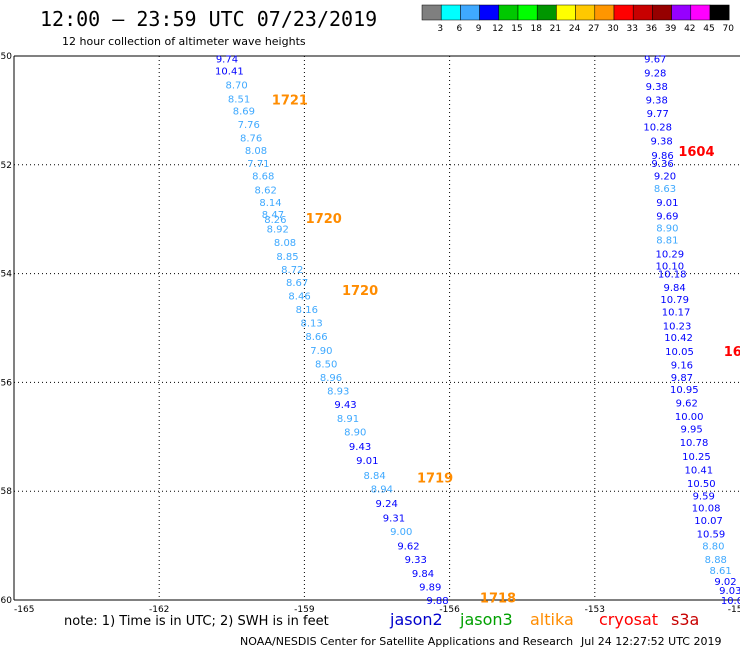  I want to click on wave-height-label: 10.07, so click(708, 521).